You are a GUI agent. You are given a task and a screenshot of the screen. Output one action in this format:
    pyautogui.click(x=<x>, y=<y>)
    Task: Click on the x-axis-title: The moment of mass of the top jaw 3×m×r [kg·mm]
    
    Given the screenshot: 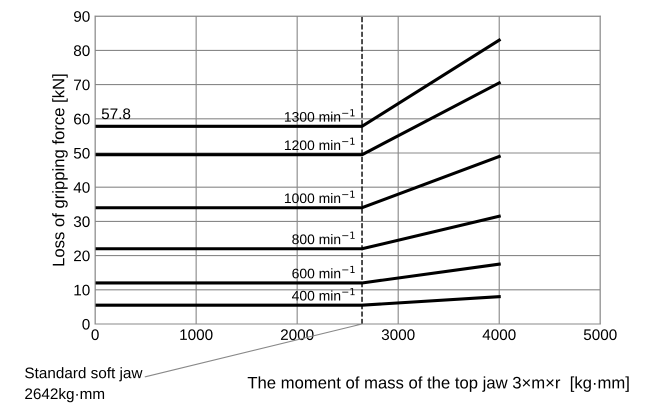 What is the action you would take?
    pyautogui.click(x=438, y=384)
    